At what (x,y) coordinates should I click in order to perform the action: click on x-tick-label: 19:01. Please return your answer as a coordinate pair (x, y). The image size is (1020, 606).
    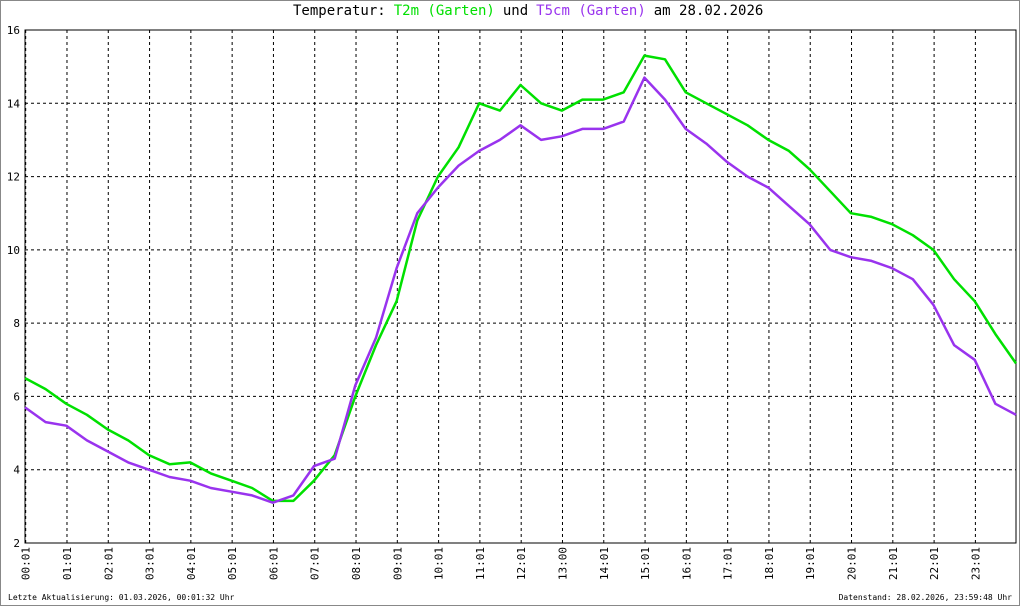
    Looking at the image, I should click on (810, 563).